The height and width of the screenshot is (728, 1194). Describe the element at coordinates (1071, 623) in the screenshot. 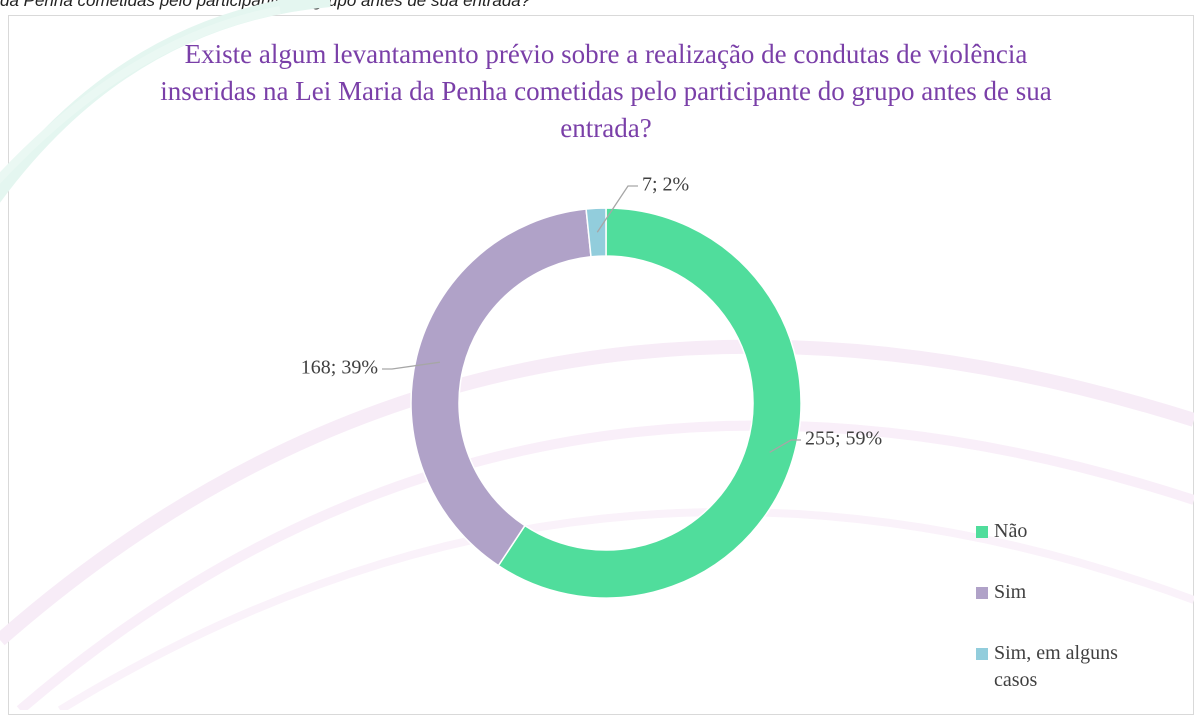

I see `legend: Não Sim Sim, em alguns casos` at that location.